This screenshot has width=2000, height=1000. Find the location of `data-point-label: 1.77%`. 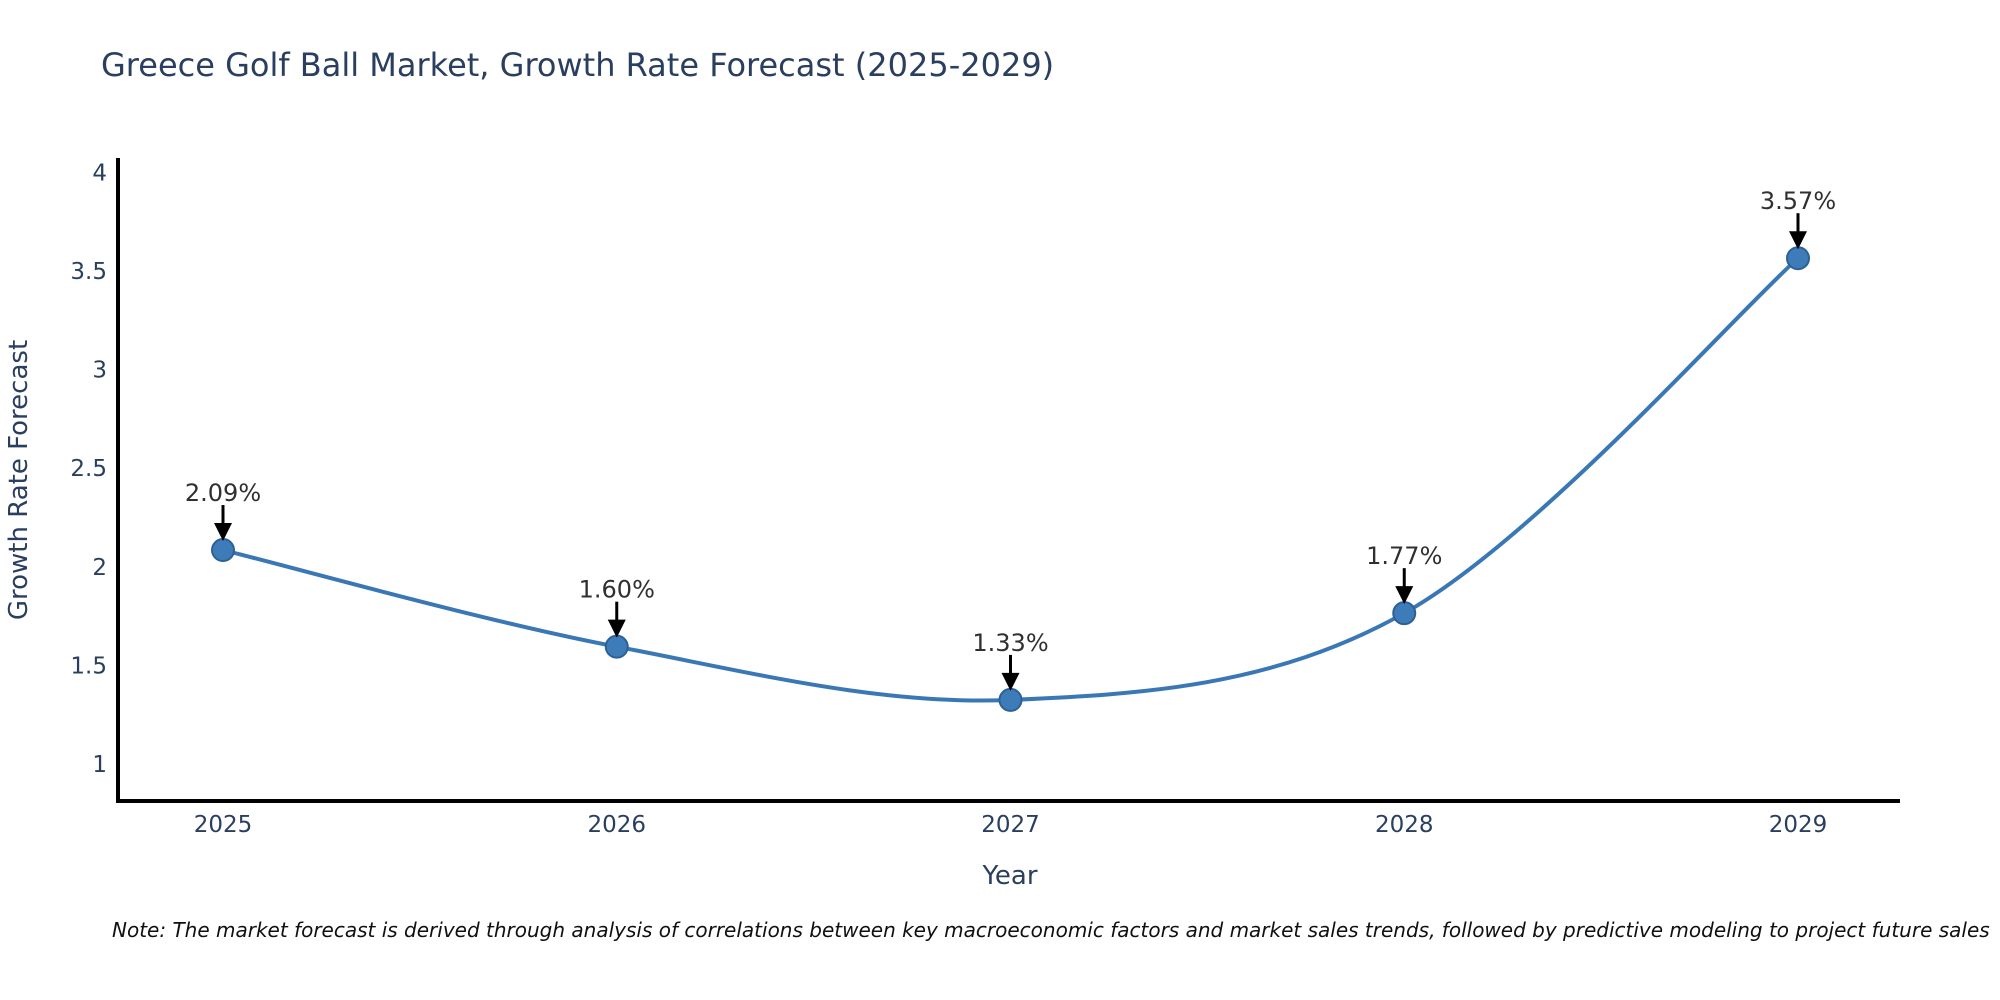

data-point-label: 1.77% is located at coordinates (1404, 556).